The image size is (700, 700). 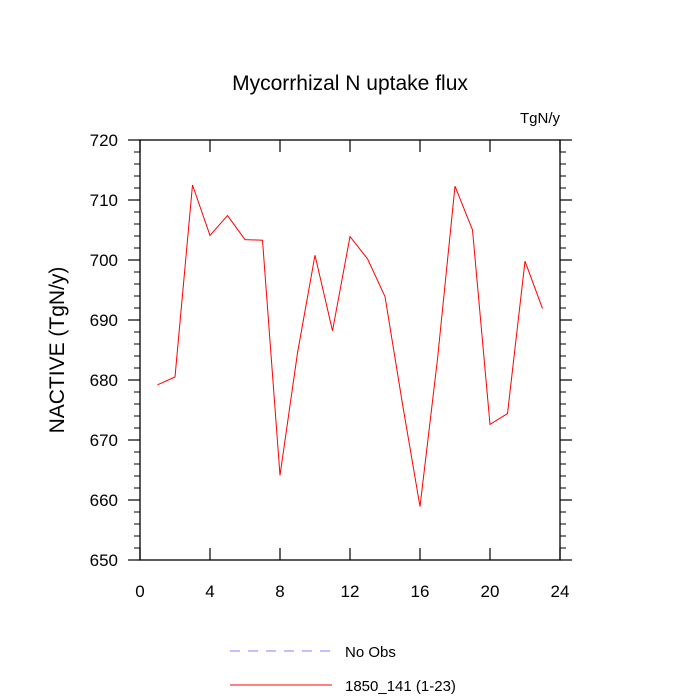 What do you see at coordinates (370, 652) in the screenshot?
I see `legend-label: No Obs` at bounding box center [370, 652].